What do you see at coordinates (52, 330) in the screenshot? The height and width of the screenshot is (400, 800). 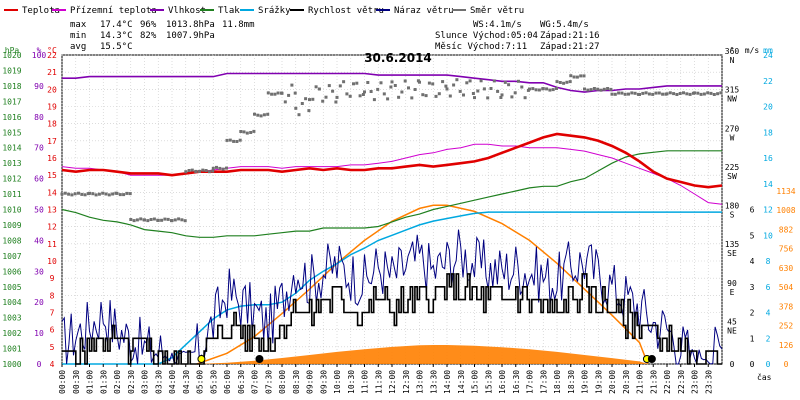 I see `temperature-axis-tick-label: 6` at bounding box center [52, 330].